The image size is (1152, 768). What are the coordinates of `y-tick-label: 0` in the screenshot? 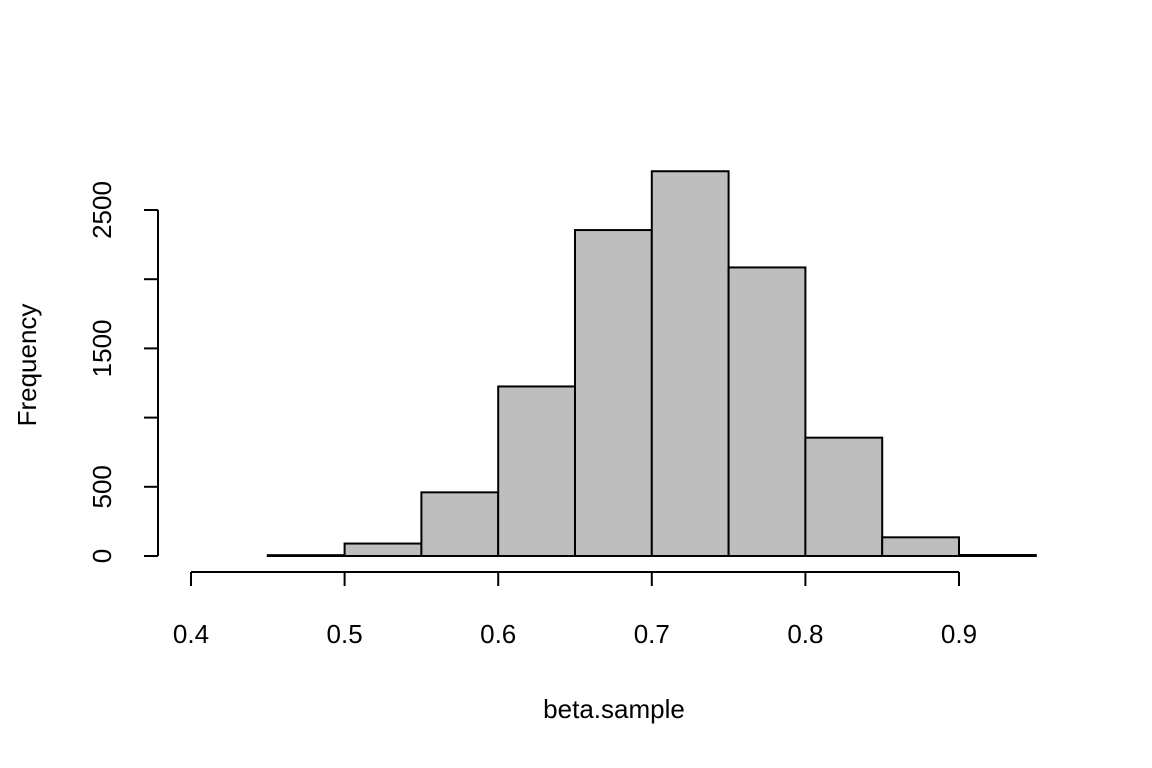 It's located at (102, 556).